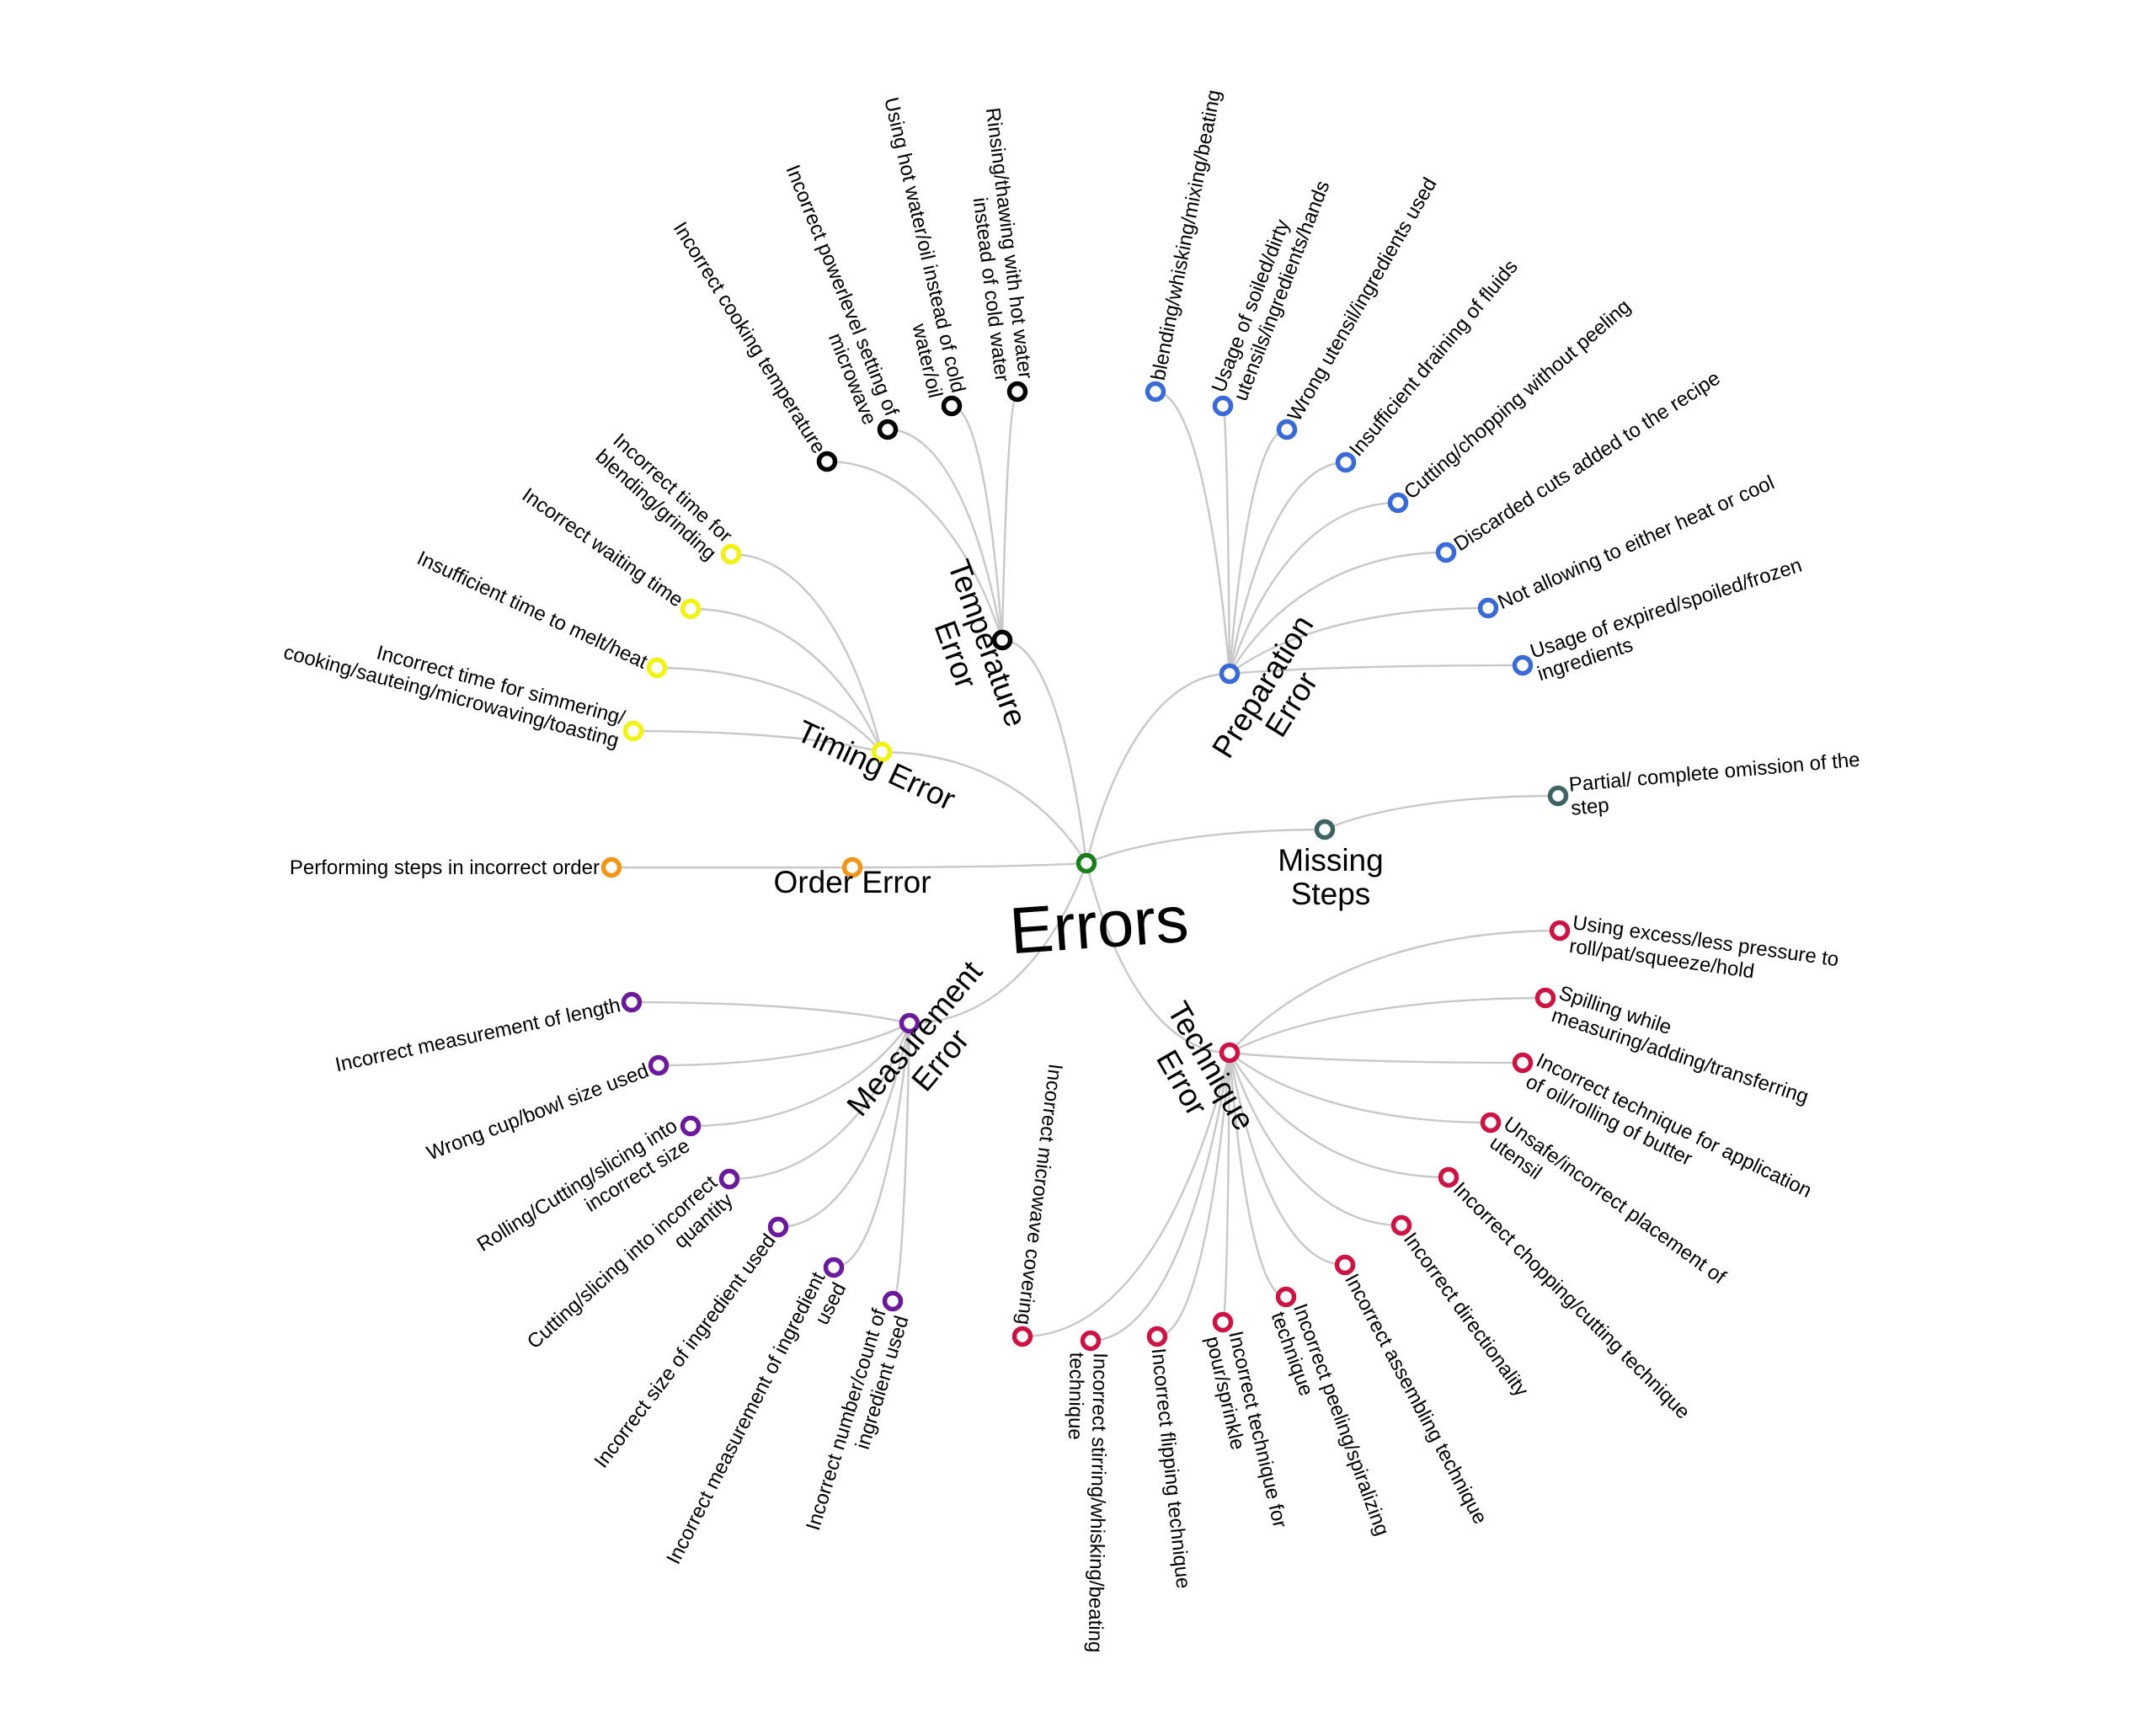  What do you see at coordinates (1230, 674) in the screenshot?
I see `category-node-preparation` at bounding box center [1230, 674].